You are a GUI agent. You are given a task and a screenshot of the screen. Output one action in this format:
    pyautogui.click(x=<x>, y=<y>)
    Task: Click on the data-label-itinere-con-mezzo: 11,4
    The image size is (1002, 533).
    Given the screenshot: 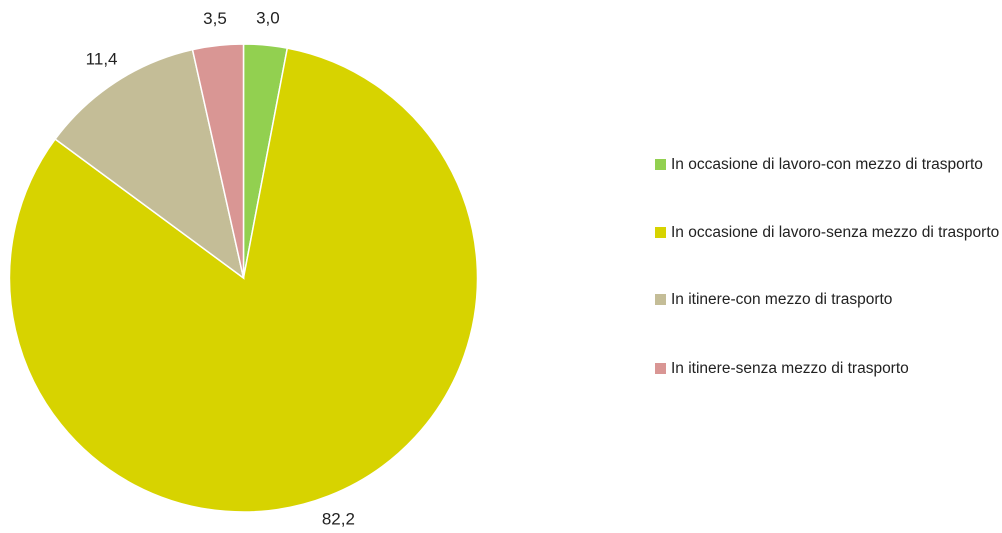 What is the action you would take?
    pyautogui.click(x=102, y=59)
    